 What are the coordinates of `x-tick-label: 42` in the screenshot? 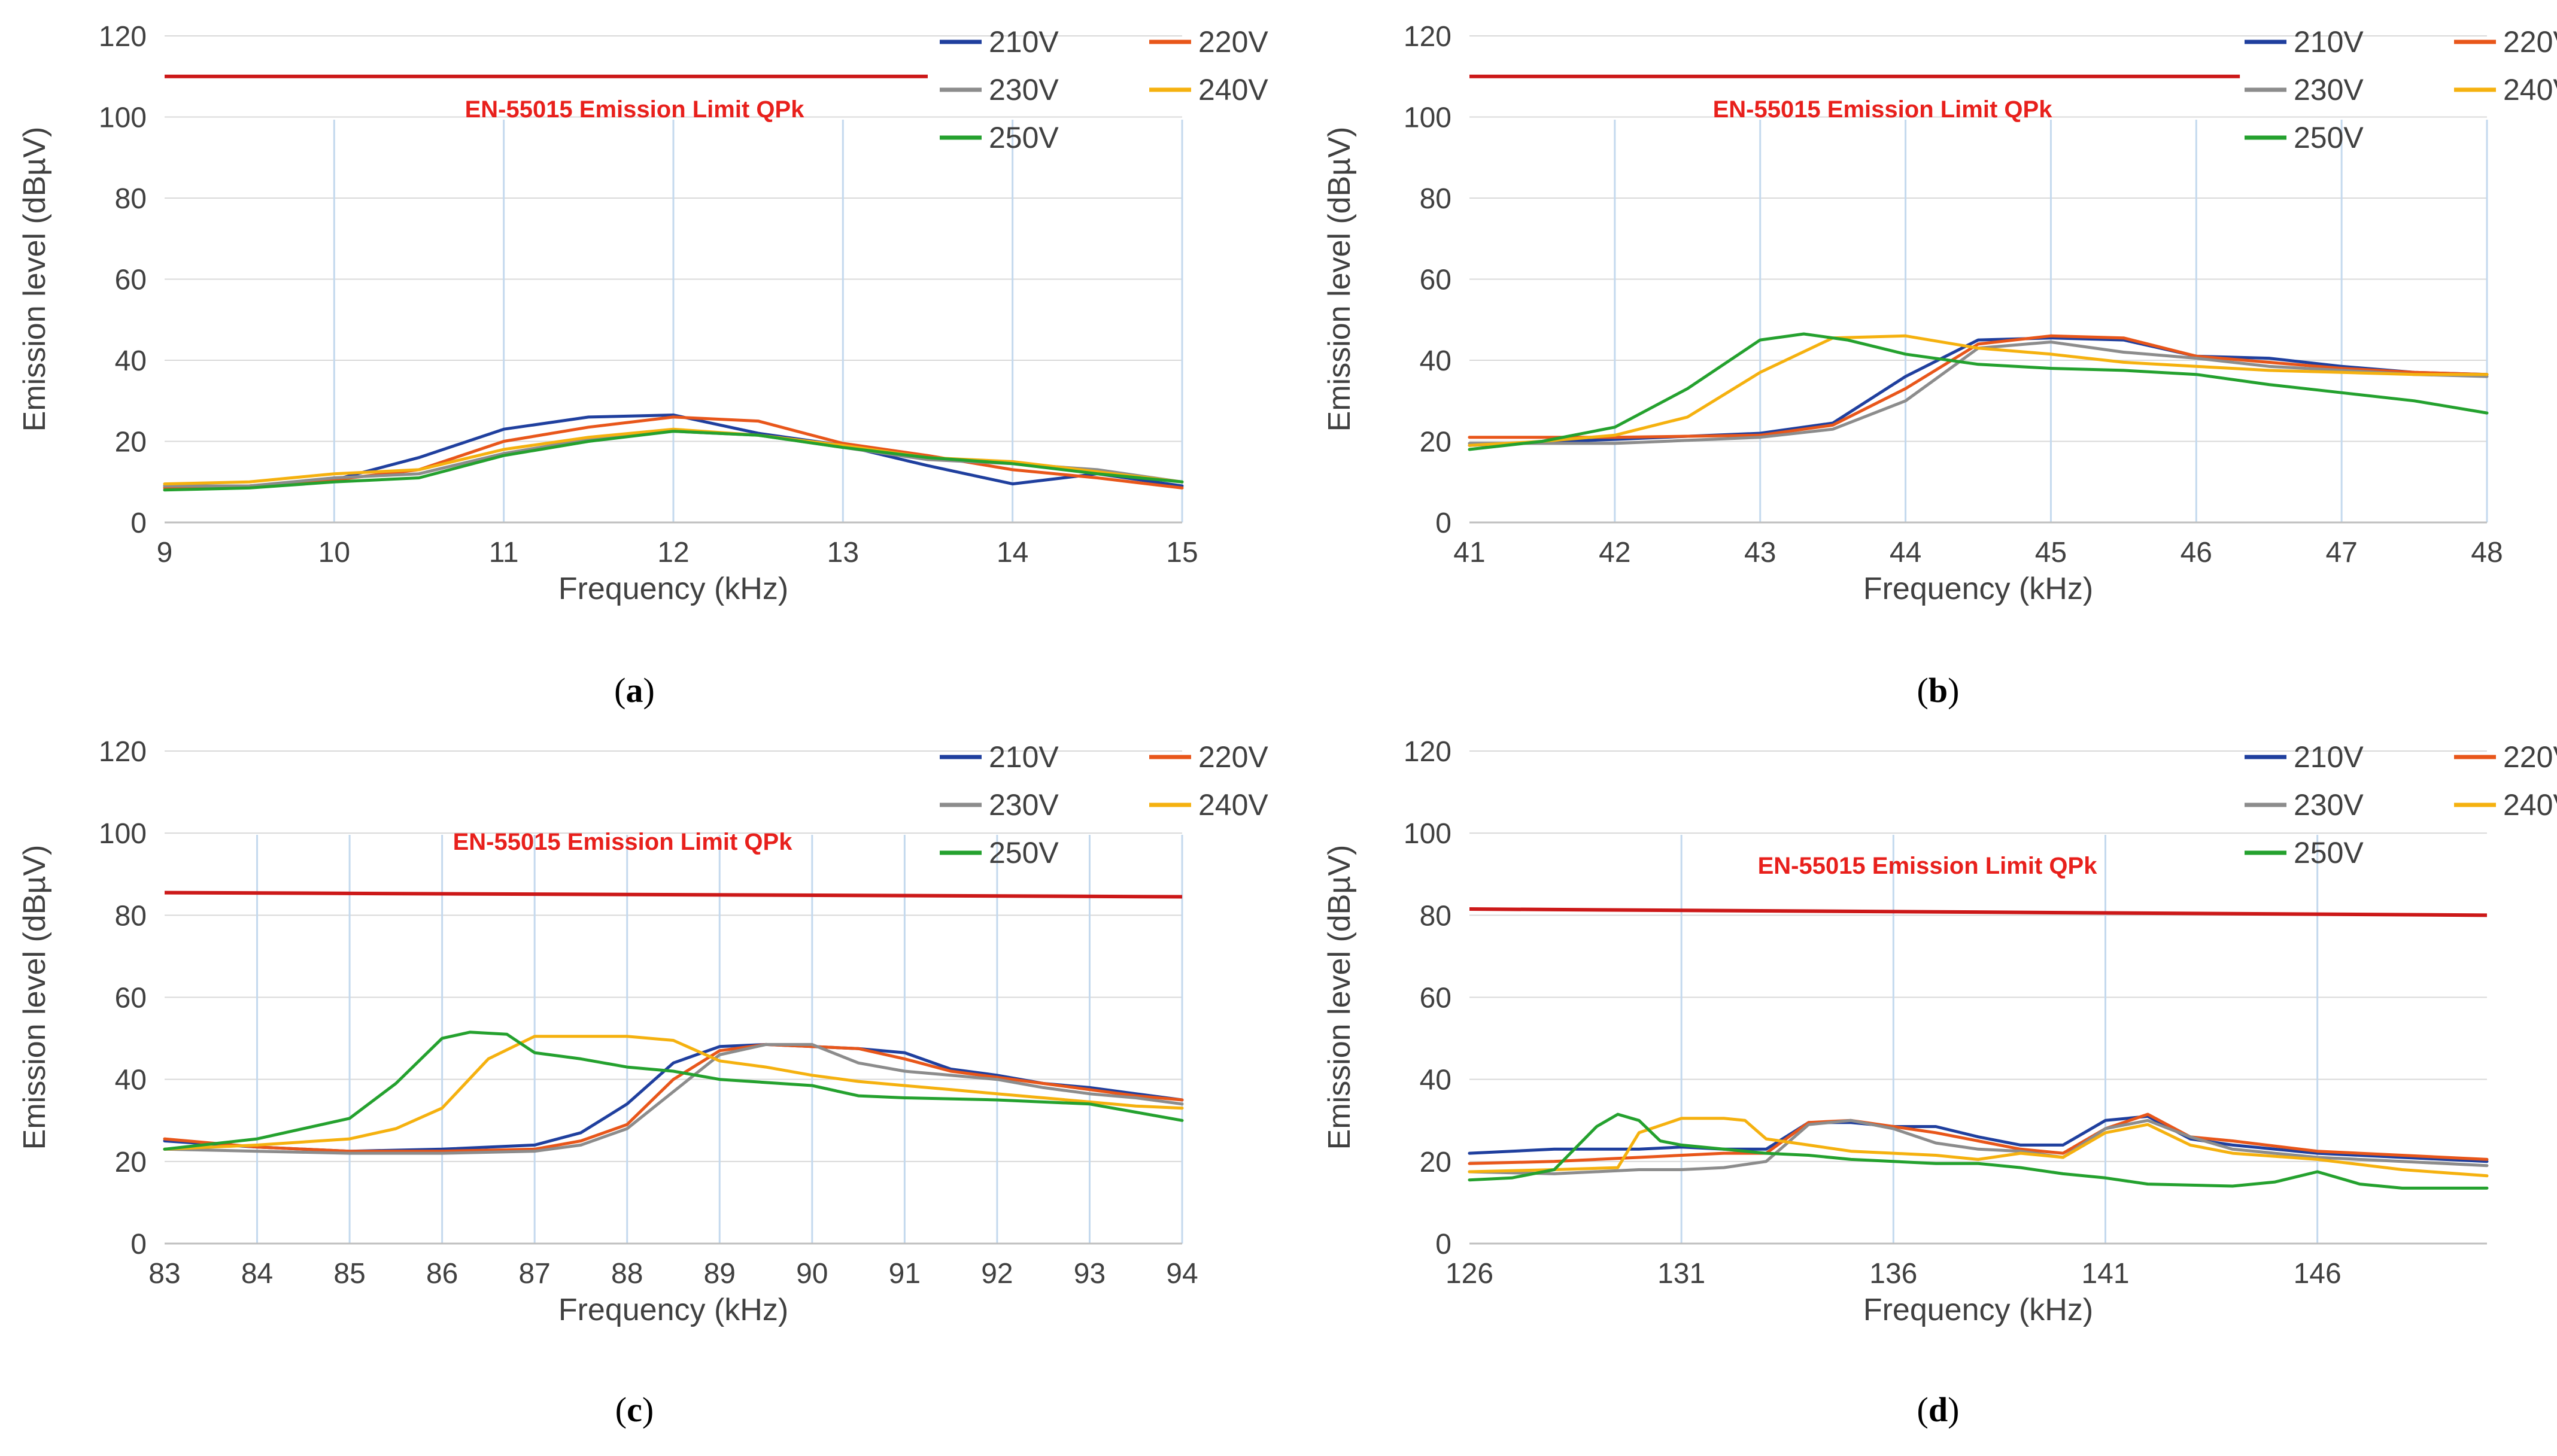 It's located at (1614, 553).